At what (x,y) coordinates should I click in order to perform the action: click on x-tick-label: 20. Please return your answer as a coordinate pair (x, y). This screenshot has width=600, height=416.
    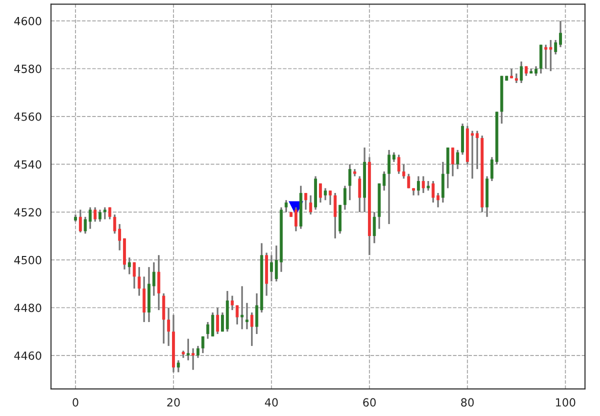
    Looking at the image, I should click on (173, 402).